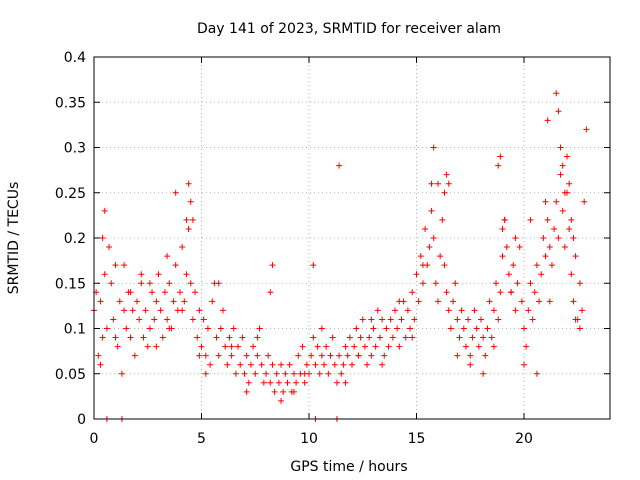 Image resolution: width=640 pixels, height=480 pixels. What do you see at coordinates (75, 330) in the screenshot?
I see `y-tick-label: 0.1` at bounding box center [75, 330].